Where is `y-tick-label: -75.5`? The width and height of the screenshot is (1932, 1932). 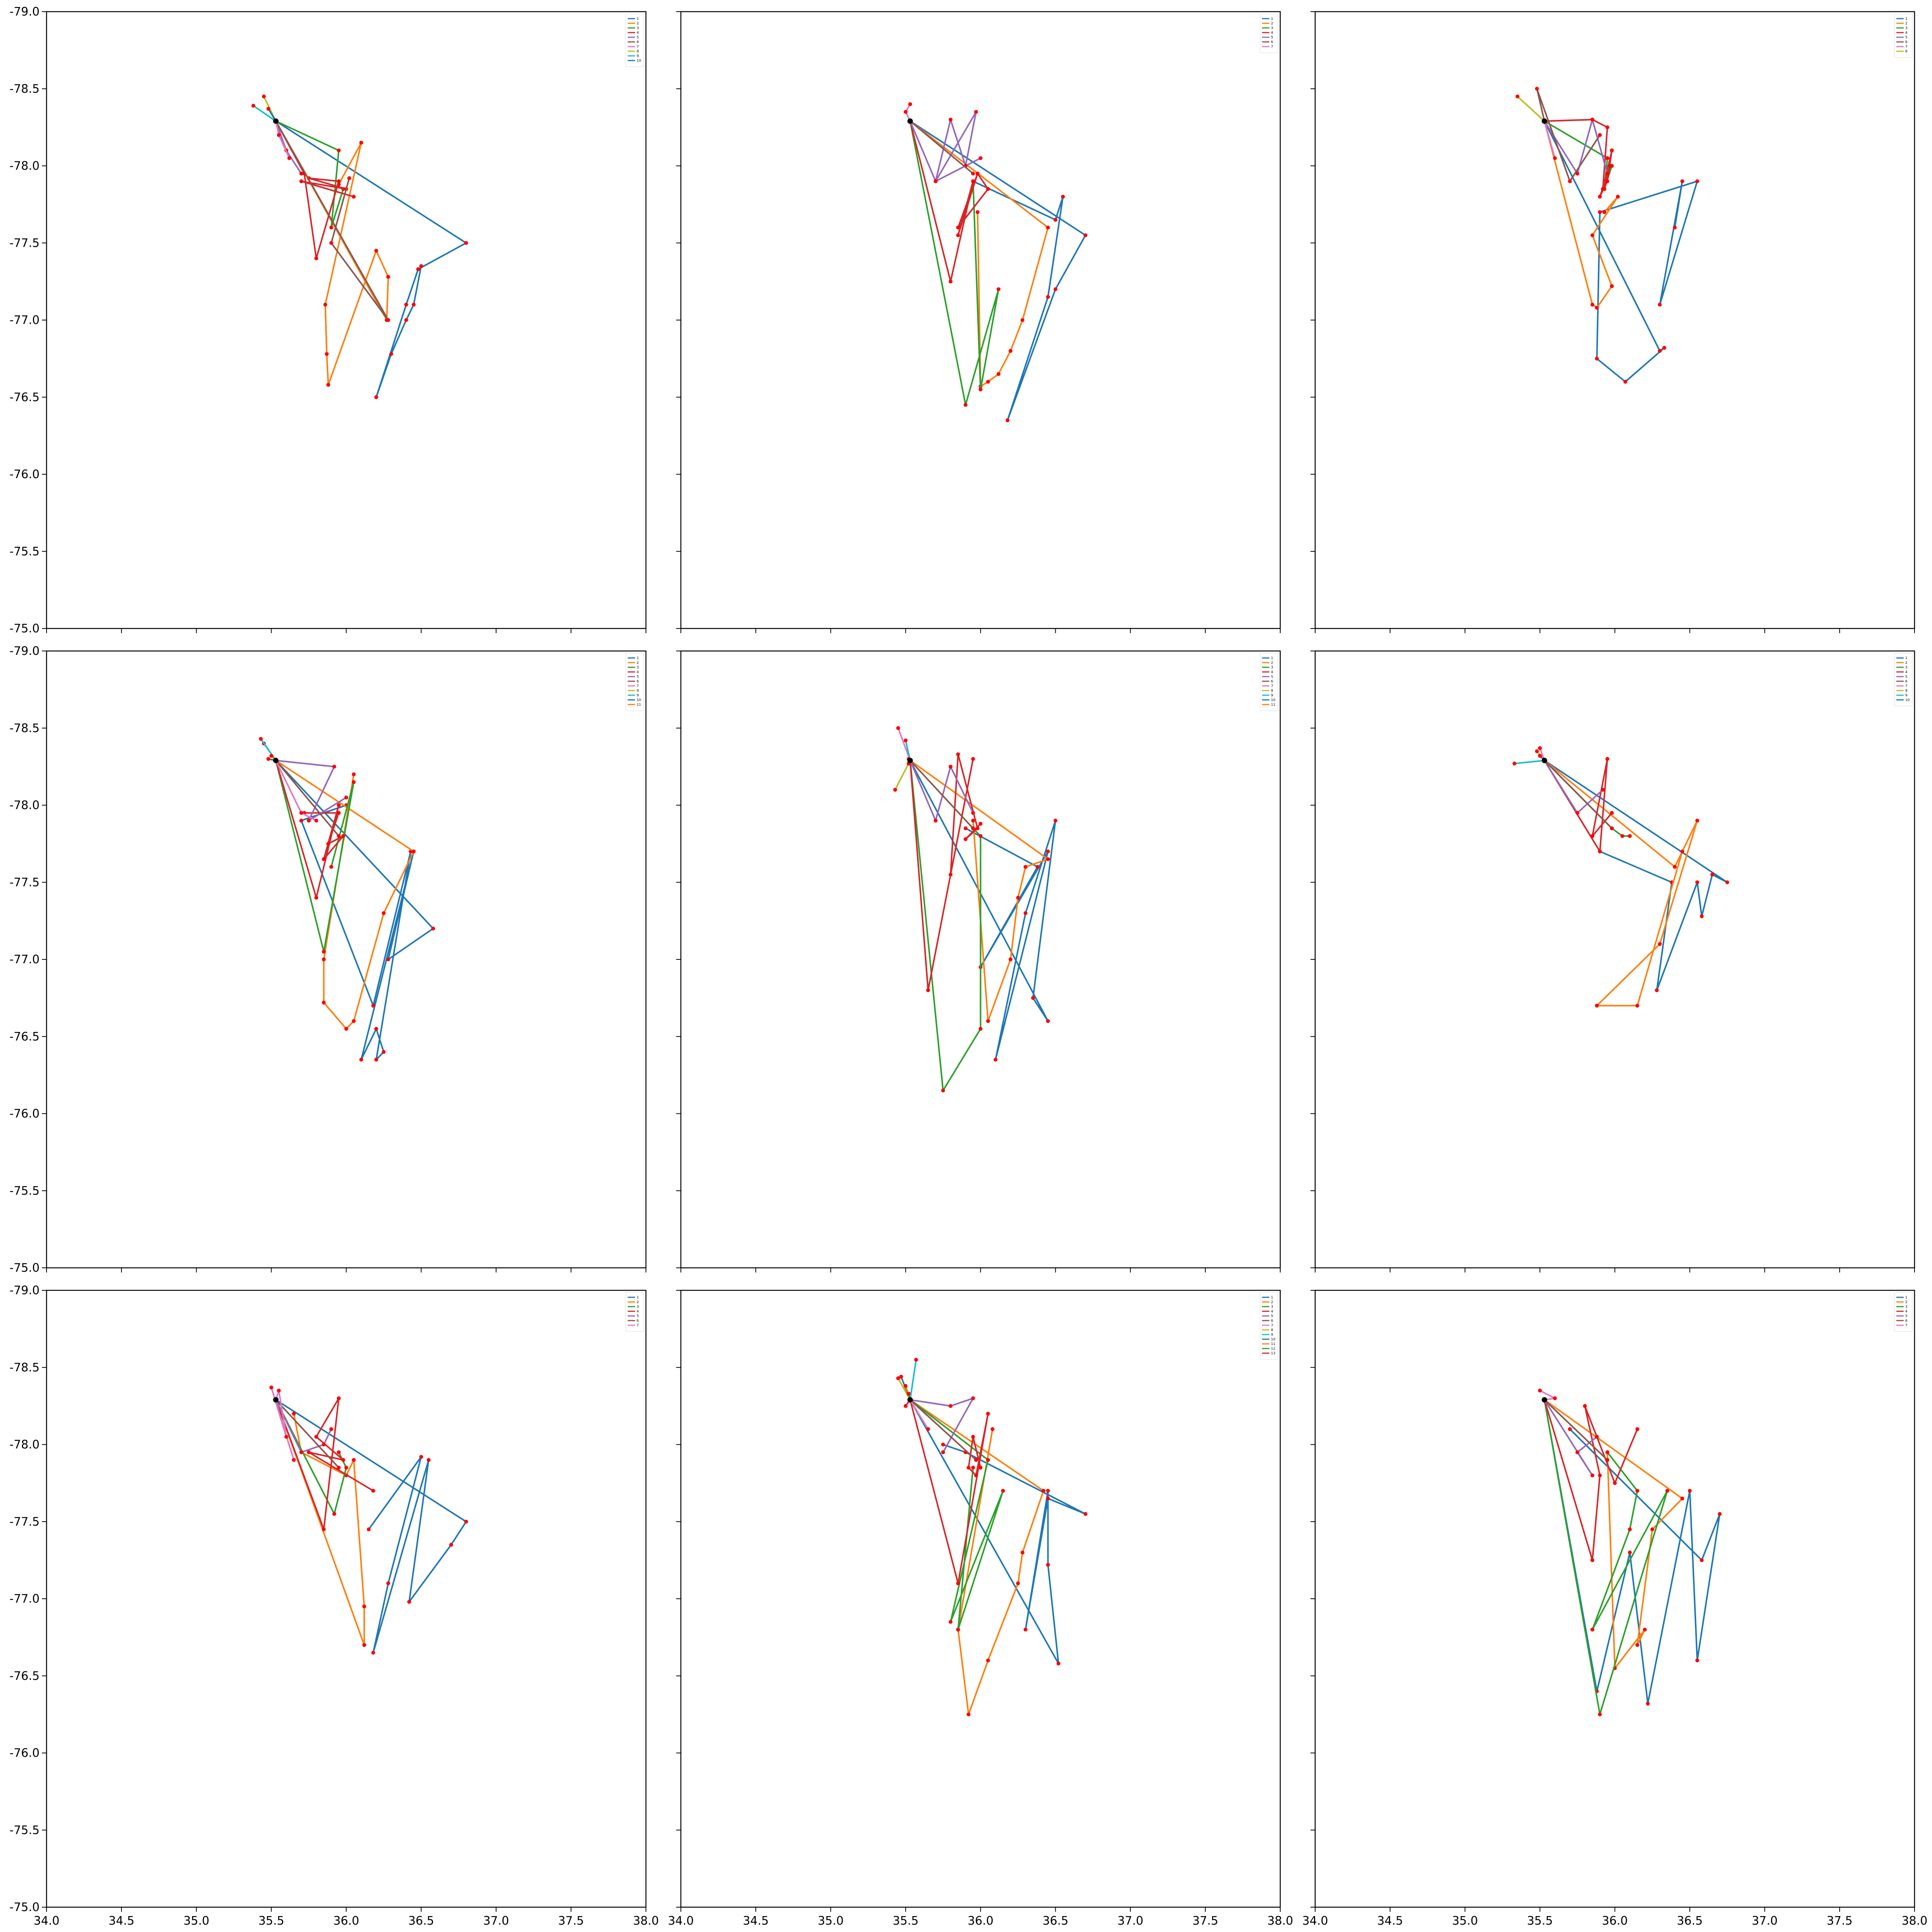 y-tick-label: -75.5 is located at coordinates (24, 1191).